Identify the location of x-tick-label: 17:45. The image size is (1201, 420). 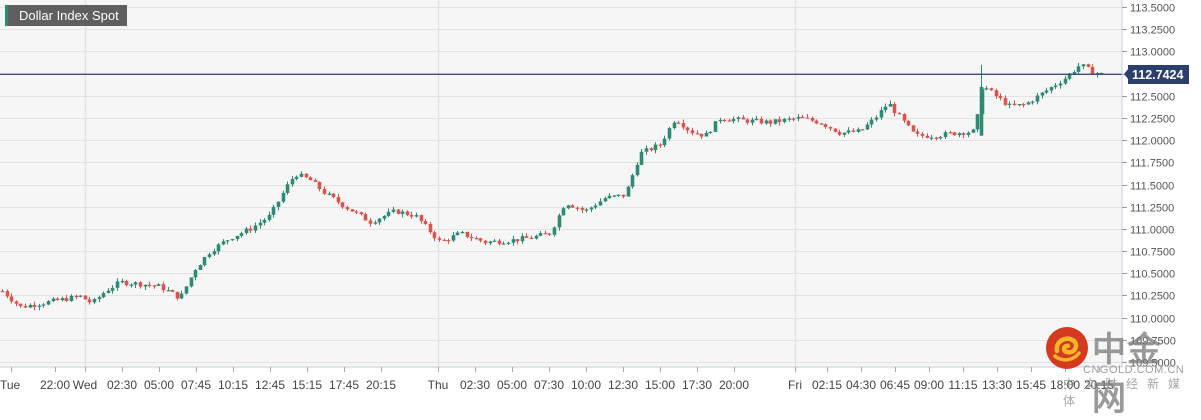
(344, 385).